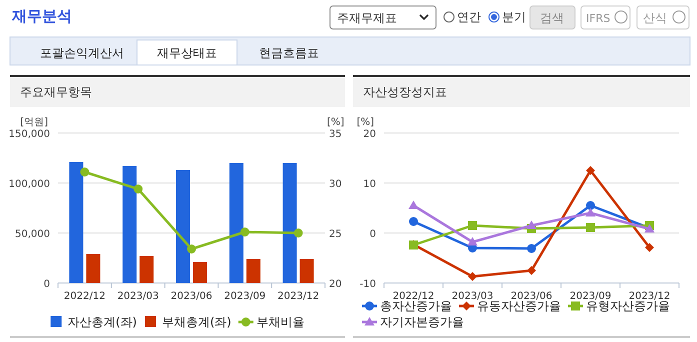 This screenshot has width=697, height=342. I want to click on text: 분기, so click(514, 17).